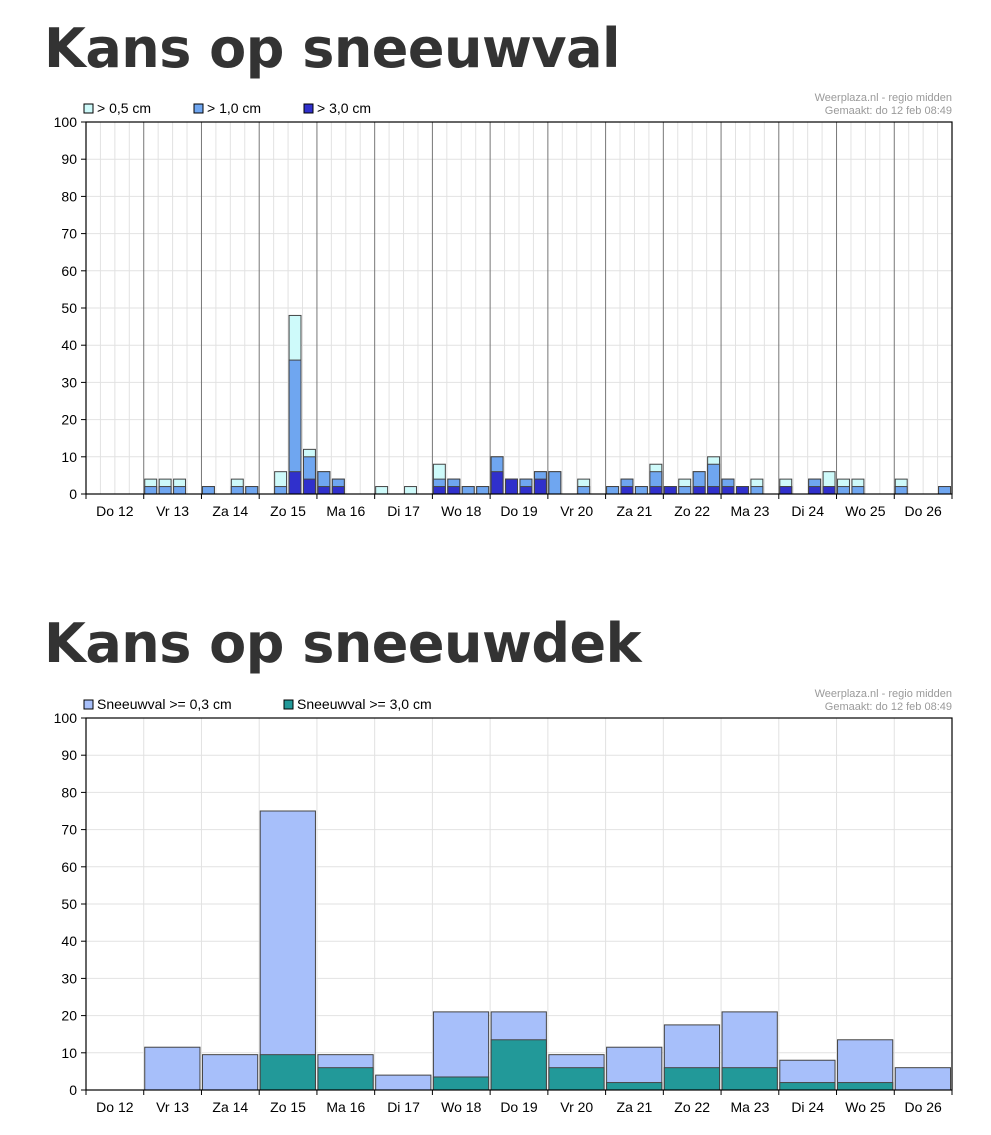 Image resolution: width=991 pixels, height=1135 pixels. I want to click on x-tick-label: Ma 16, so click(345, 1107).